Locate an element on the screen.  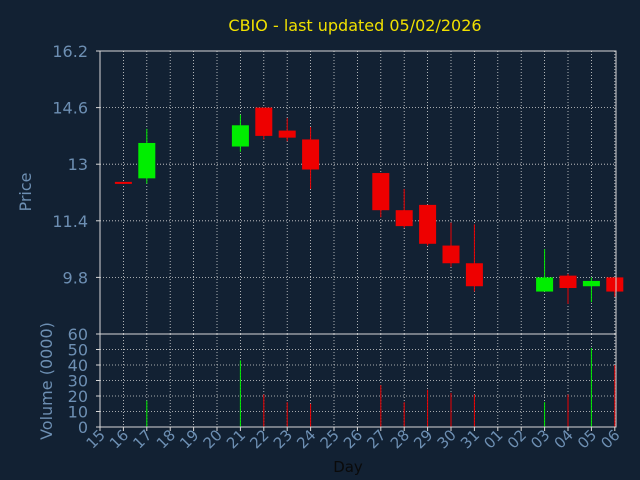
price-tick-label: 11.4 is located at coordinates (70, 221).